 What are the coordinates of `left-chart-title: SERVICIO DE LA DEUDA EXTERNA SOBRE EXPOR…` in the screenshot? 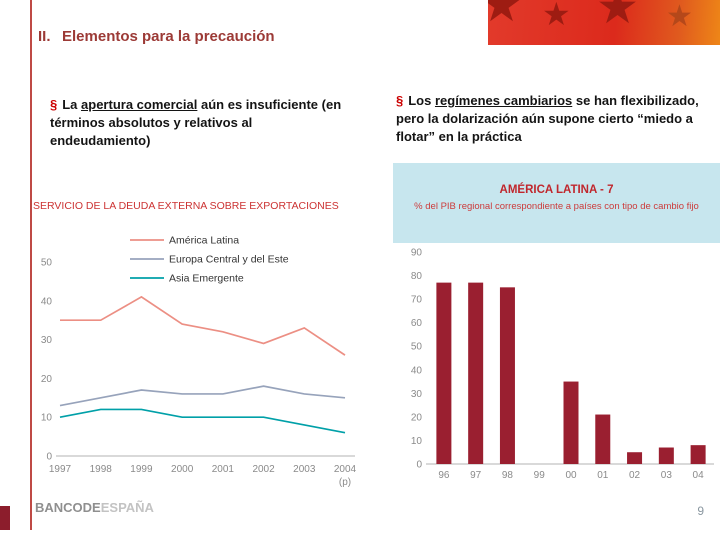 It's located at (186, 206).